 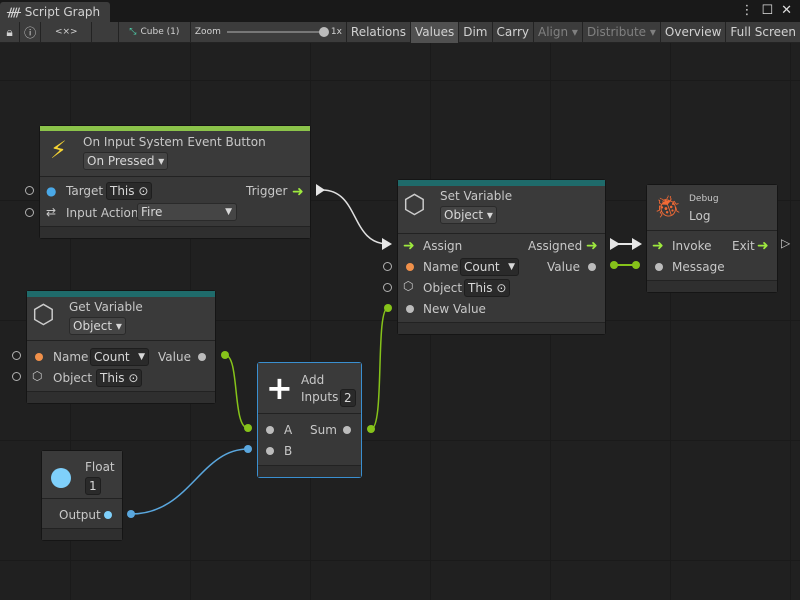 I want to click on object-label: Cube (1), so click(x=160, y=32).